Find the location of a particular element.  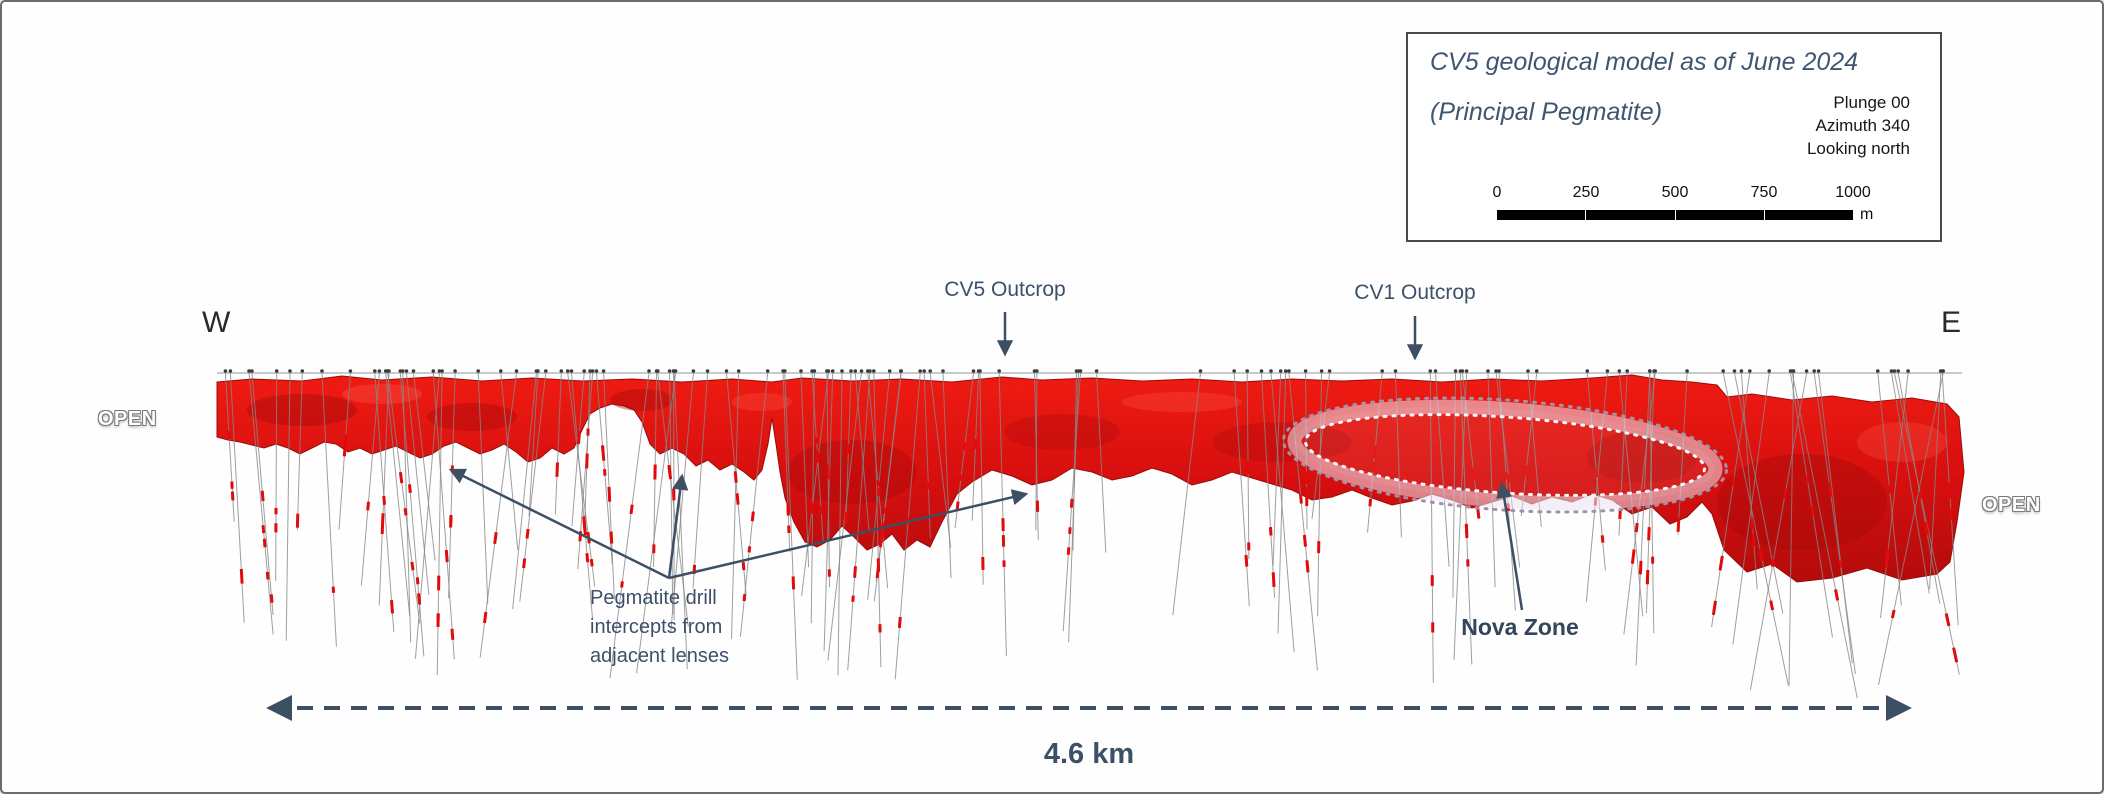

strike-length-label: 4.6 km is located at coordinates (1089, 754).